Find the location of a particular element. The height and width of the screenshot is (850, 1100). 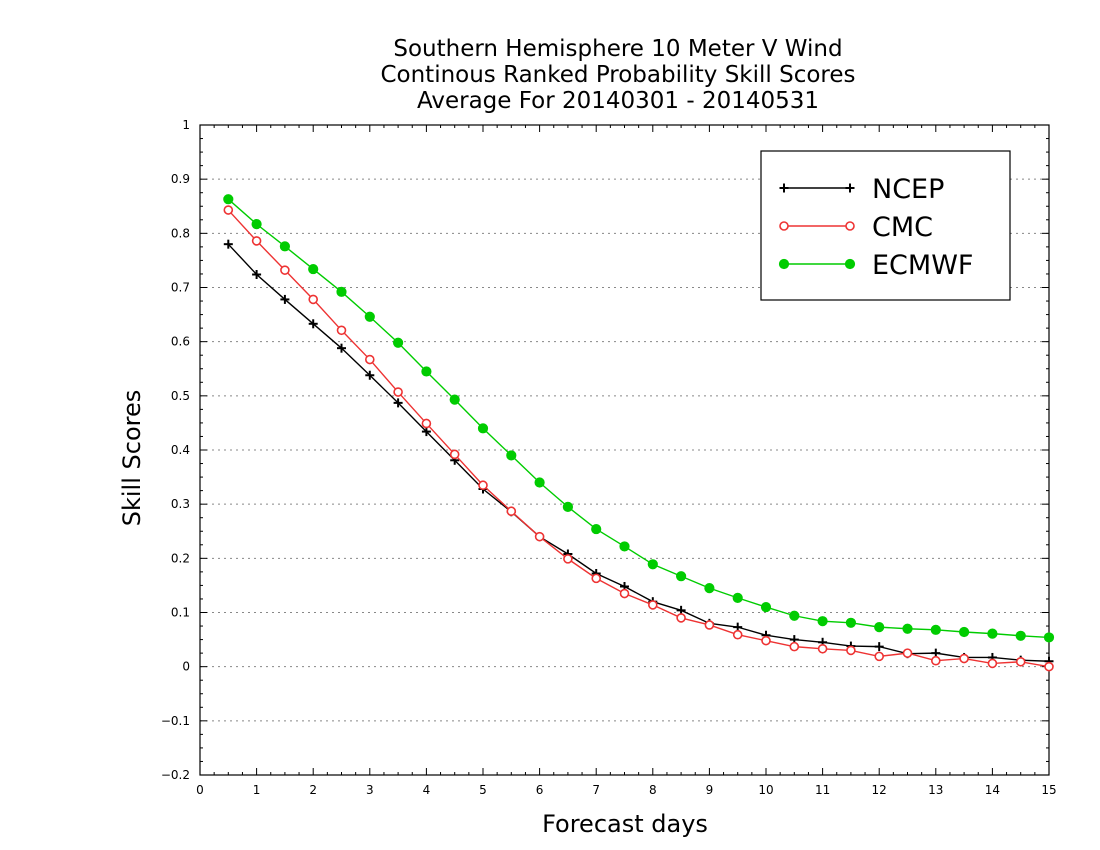

y-tick-label: 0.5 is located at coordinates (180, 396).